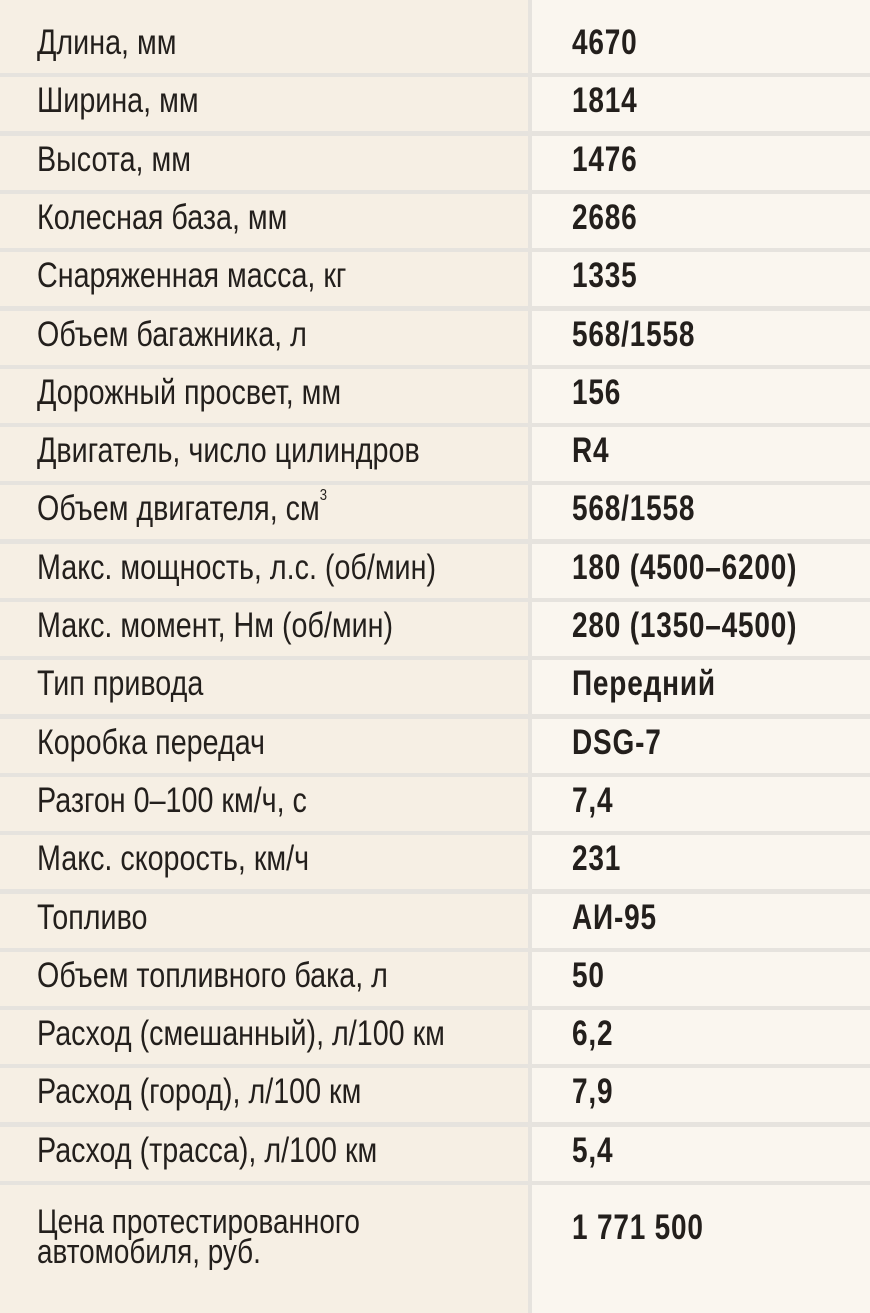  Describe the element at coordinates (701, 1153) in the screenshot. I see `value-cell: 5,4` at that location.